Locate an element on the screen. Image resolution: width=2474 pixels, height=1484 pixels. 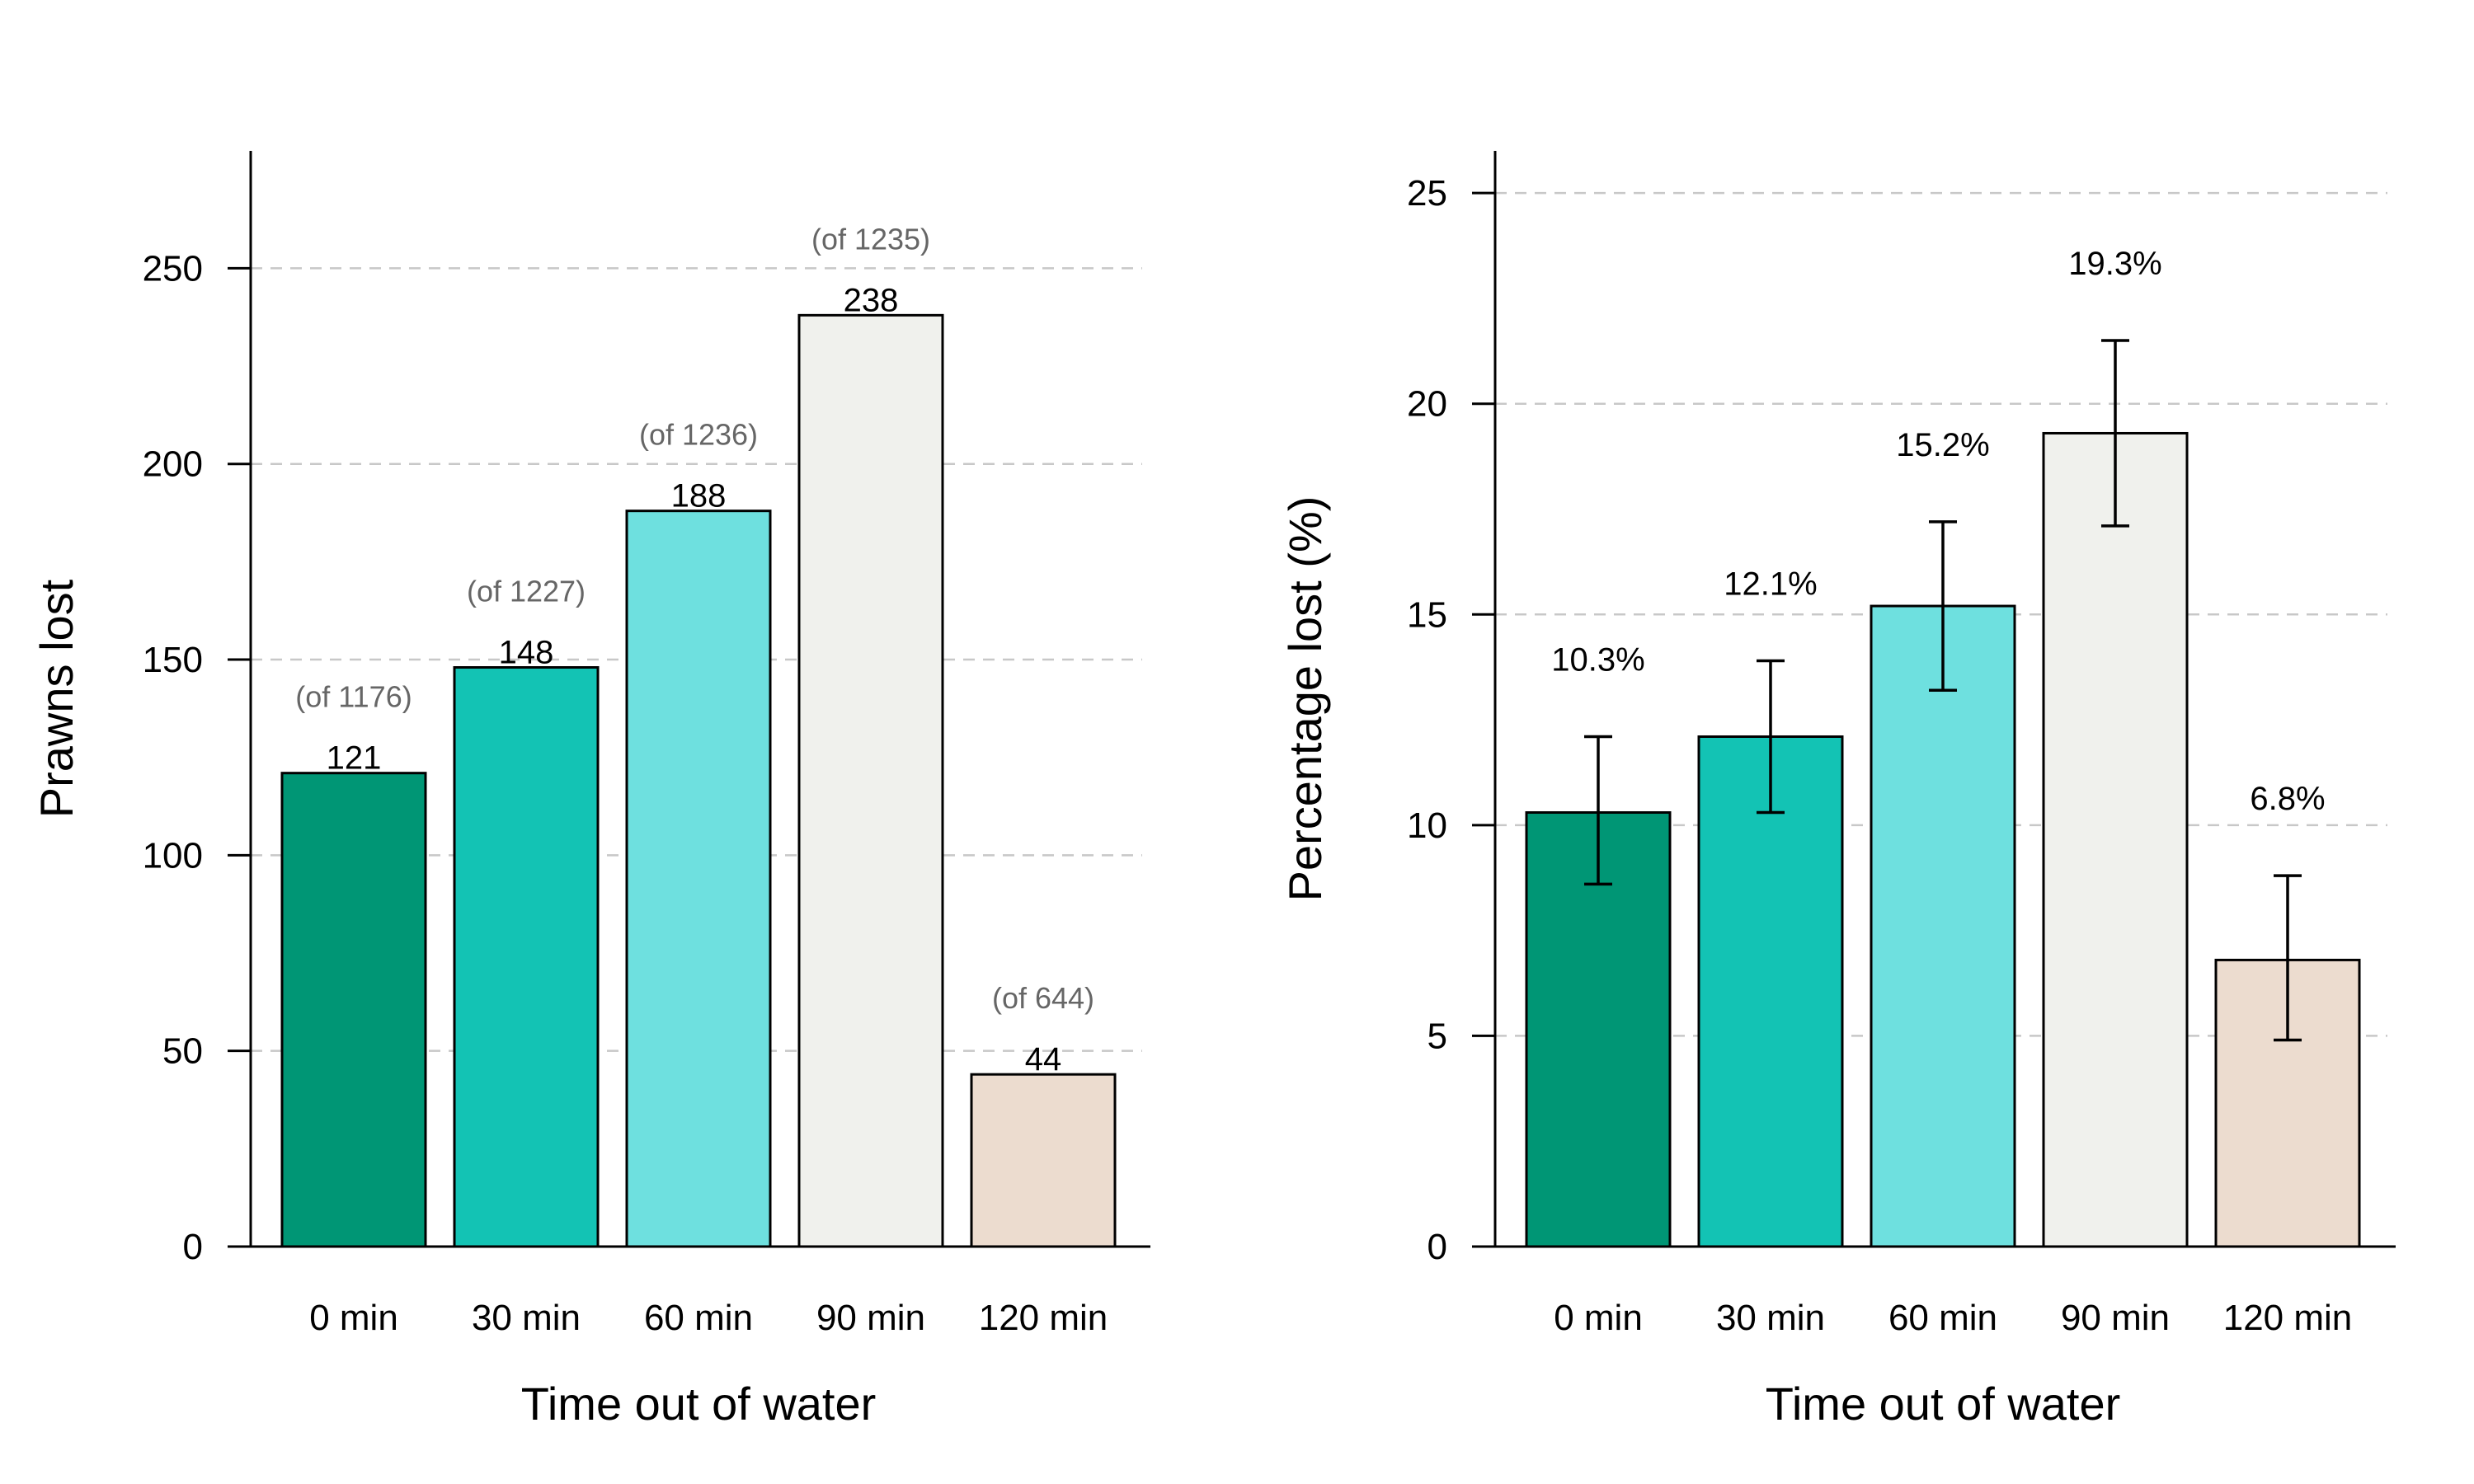
data-label: 15.2% is located at coordinates (1942, 445).